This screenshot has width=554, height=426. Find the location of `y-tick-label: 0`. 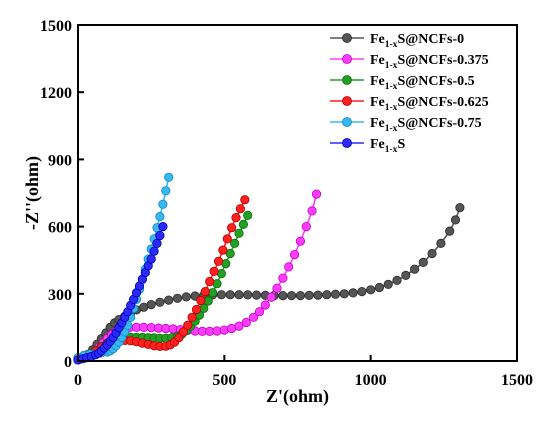

y-tick-label: 0 is located at coordinates (68, 362).